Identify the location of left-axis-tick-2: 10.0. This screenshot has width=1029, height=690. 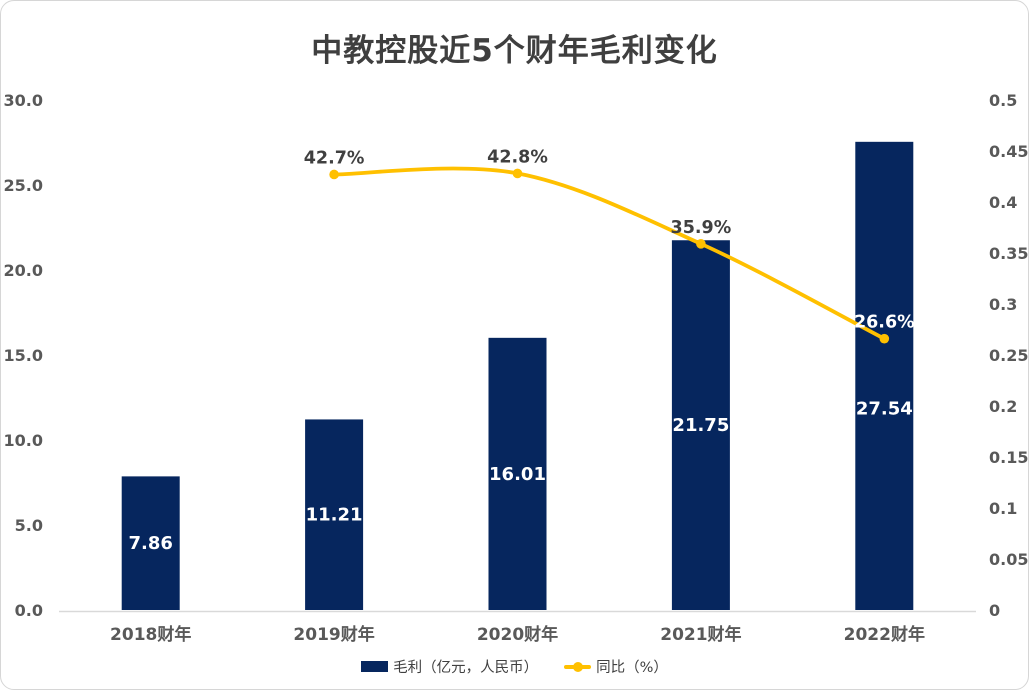
(23, 440).